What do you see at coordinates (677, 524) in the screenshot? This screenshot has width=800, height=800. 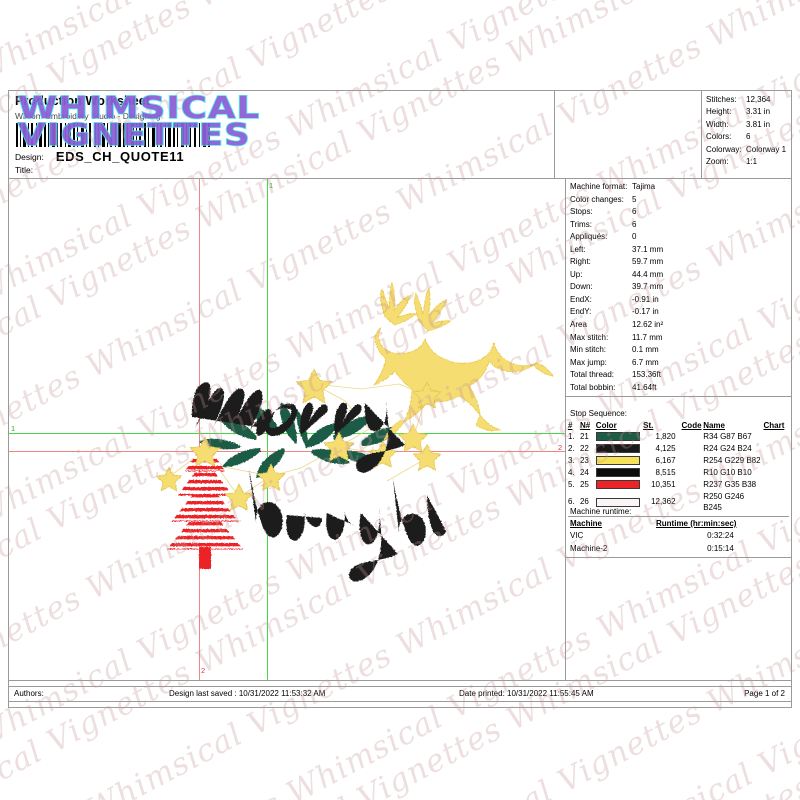 I see `runtime-header-row: Machine Runtime (hr:min:sec)` at bounding box center [677, 524].